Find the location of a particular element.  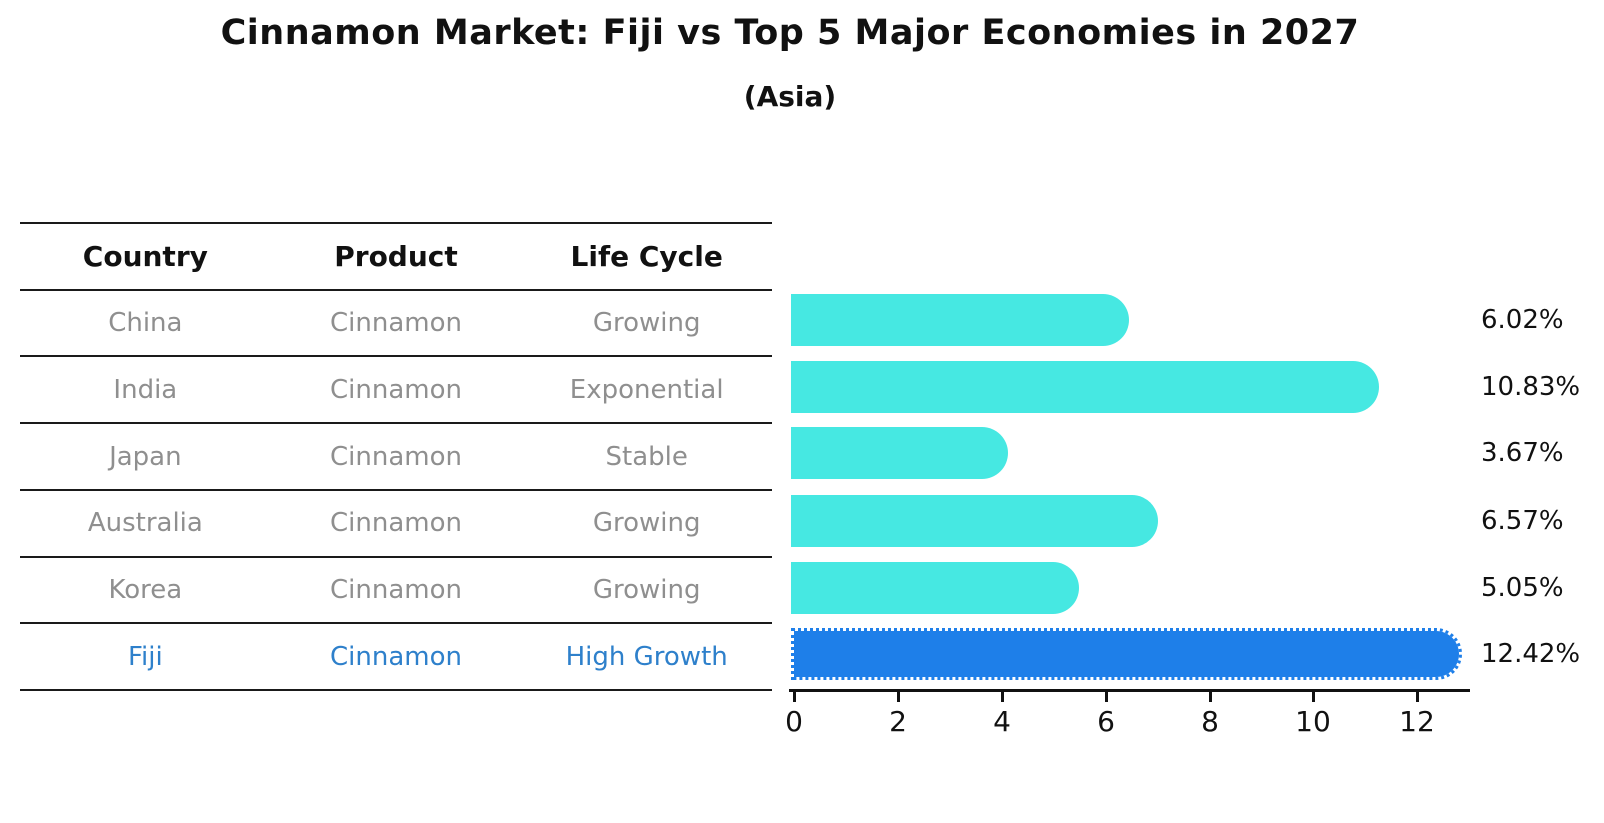

cell-life-cycle: Exponential is located at coordinates (646, 389).